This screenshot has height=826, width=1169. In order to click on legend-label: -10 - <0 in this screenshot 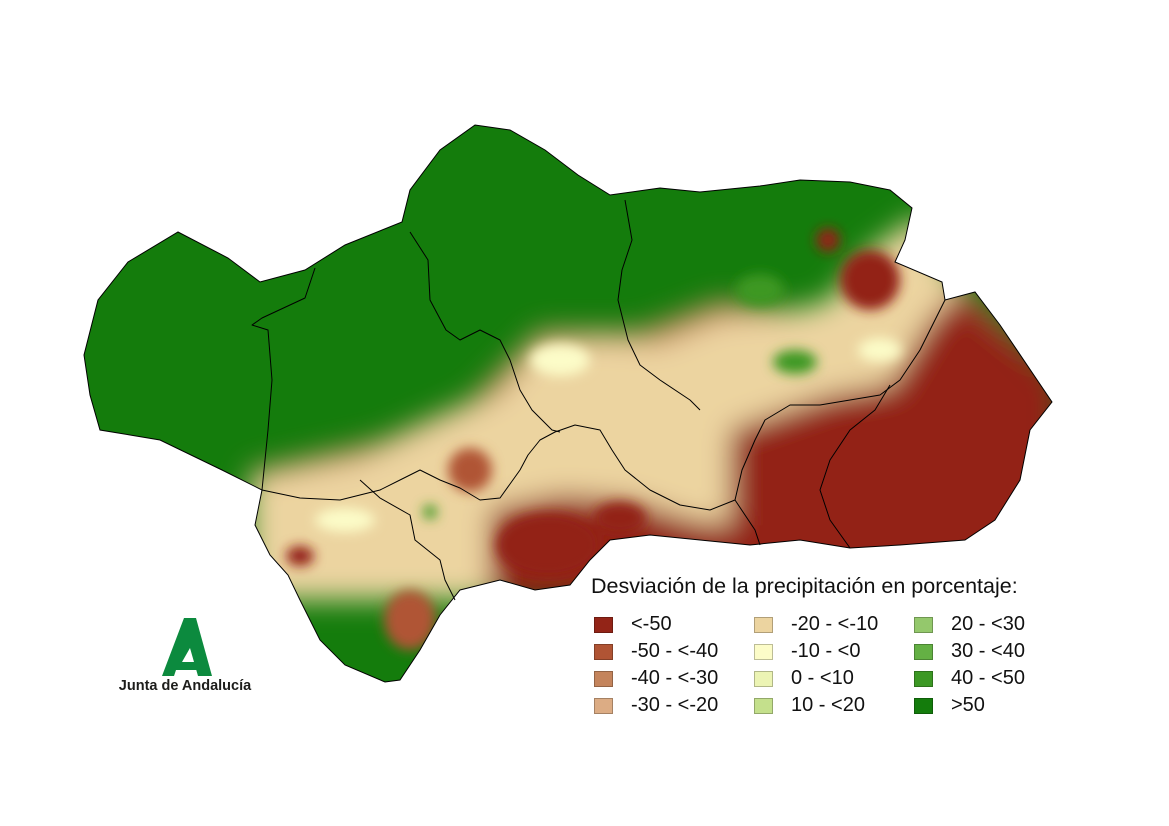, I will do `click(826, 651)`.